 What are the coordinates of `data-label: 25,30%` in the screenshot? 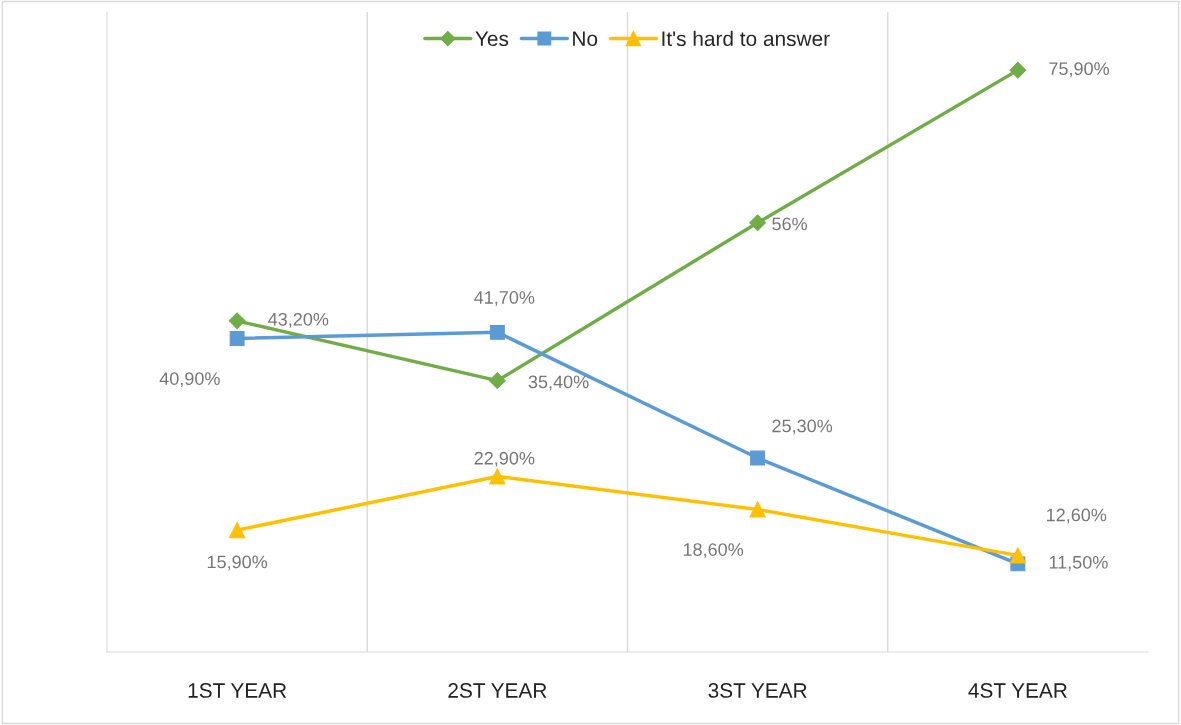 It's located at (802, 427).